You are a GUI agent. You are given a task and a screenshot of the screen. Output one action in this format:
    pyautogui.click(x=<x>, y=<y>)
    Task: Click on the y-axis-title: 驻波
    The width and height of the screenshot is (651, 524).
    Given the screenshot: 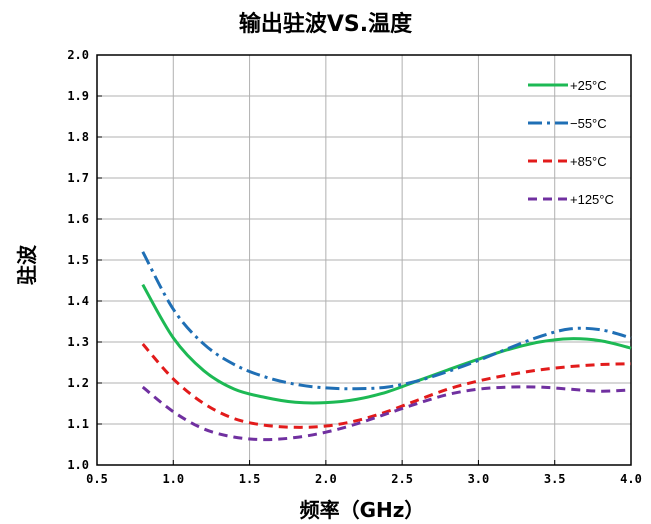 What is the action you would take?
    pyautogui.click(x=27, y=264)
    